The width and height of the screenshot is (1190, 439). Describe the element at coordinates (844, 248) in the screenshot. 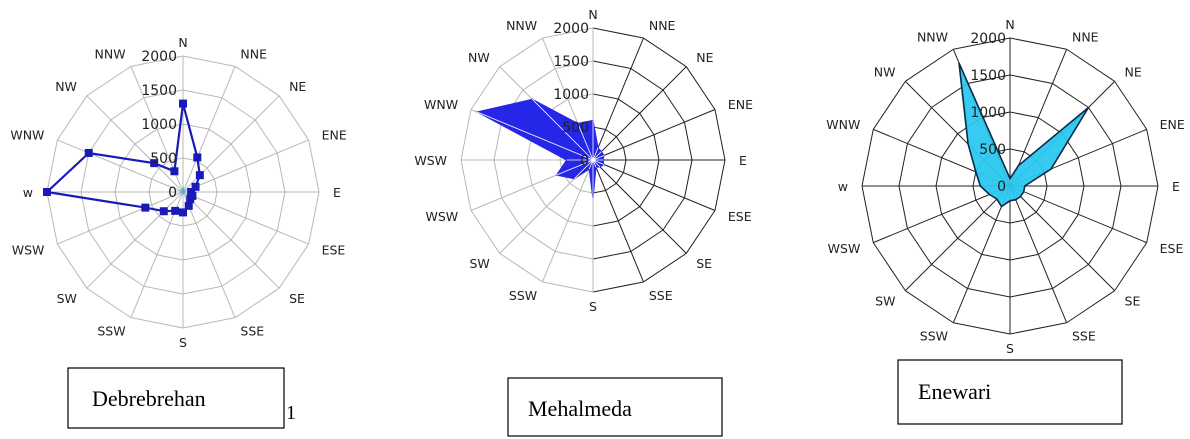

I see `direction-label: WSW` at that location.